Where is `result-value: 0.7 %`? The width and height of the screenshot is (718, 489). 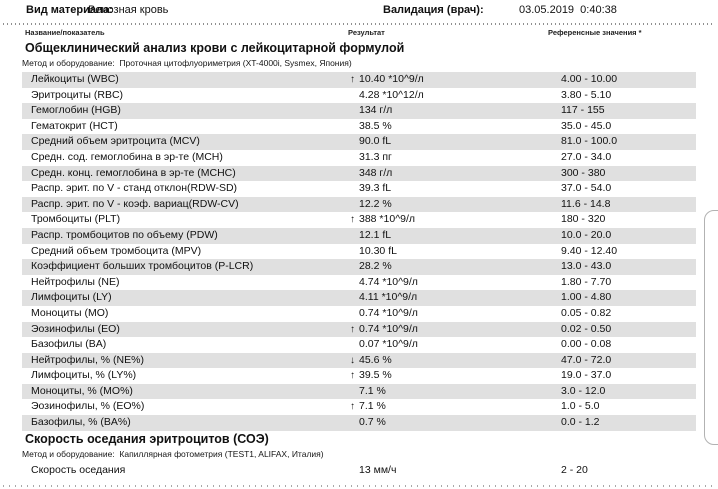
result-value: 0.7 % is located at coordinates (372, 422).